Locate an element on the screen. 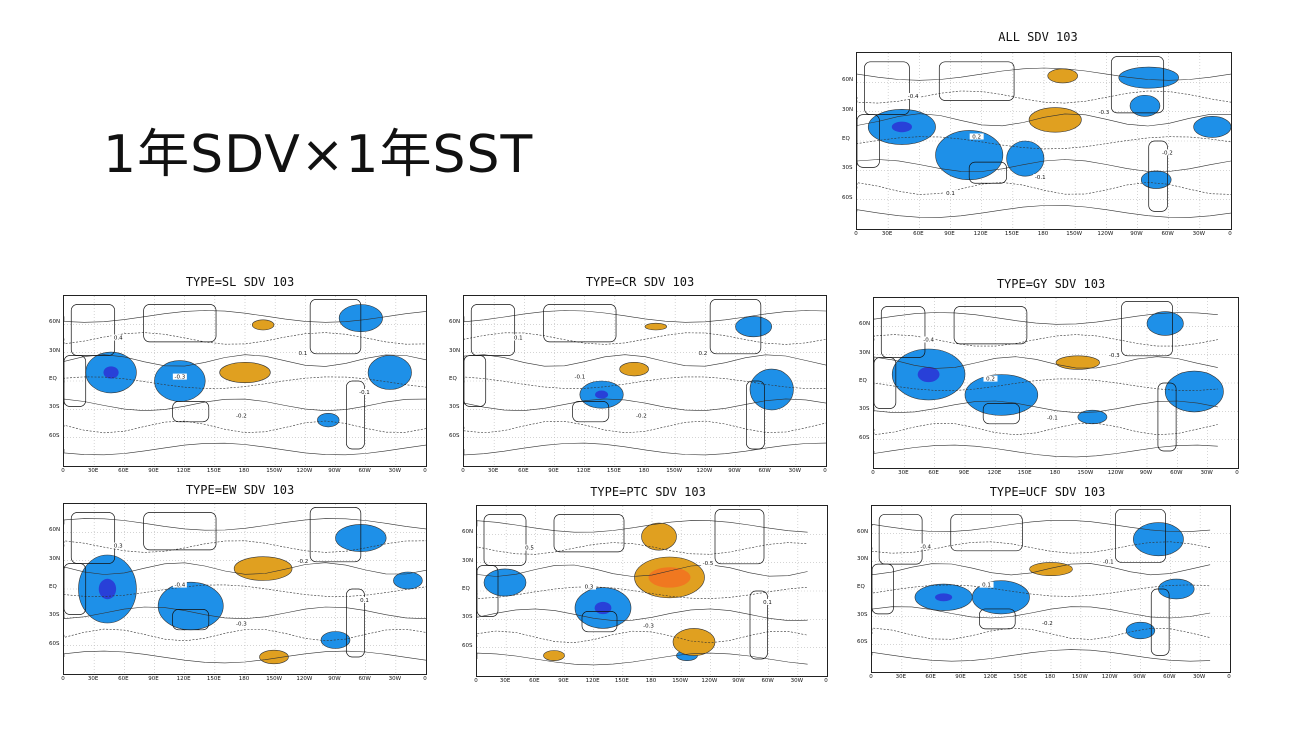 The width and height of the screenshot is (1299, 732). sst-map-cr: 0.1 -0.1 -0.2 0.2 is located at coordinates (645, 381).